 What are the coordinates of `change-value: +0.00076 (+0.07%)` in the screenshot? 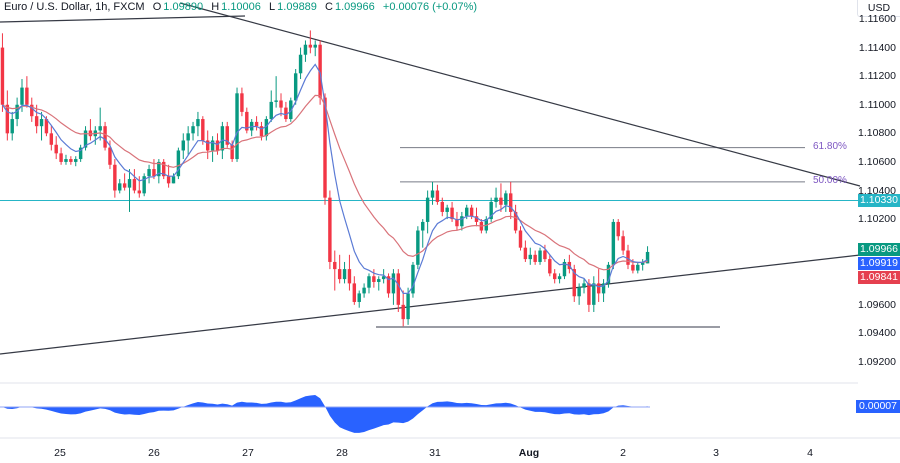 It's located at (430, 7).